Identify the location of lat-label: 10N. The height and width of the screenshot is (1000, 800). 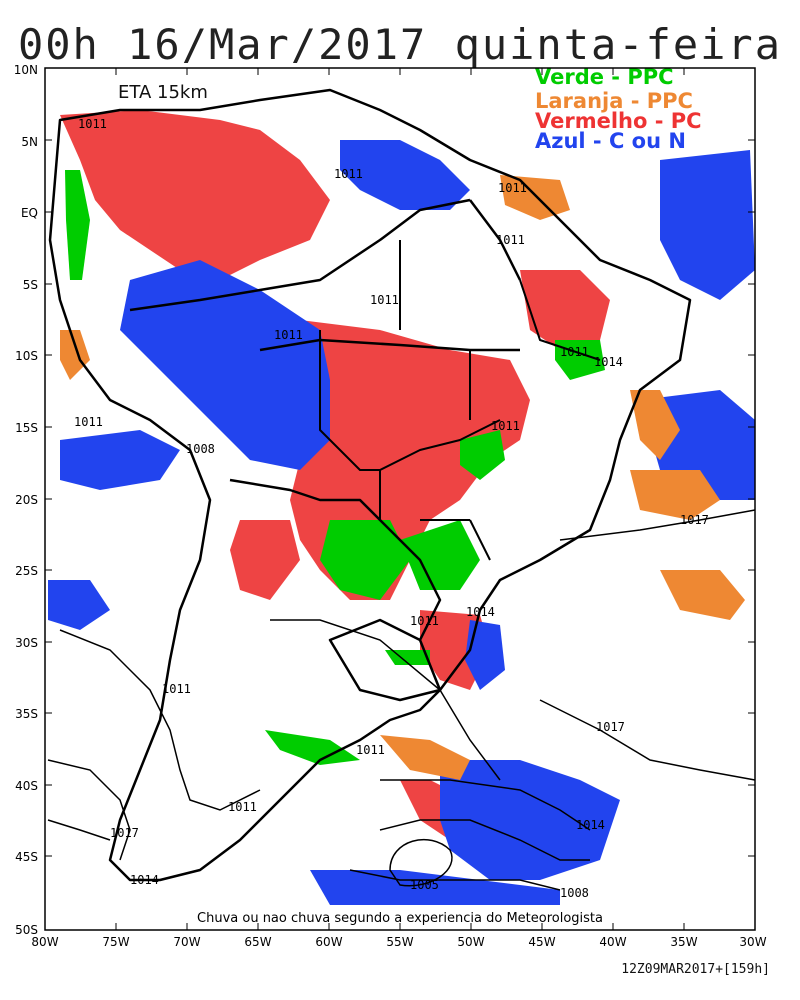
(26, 70).